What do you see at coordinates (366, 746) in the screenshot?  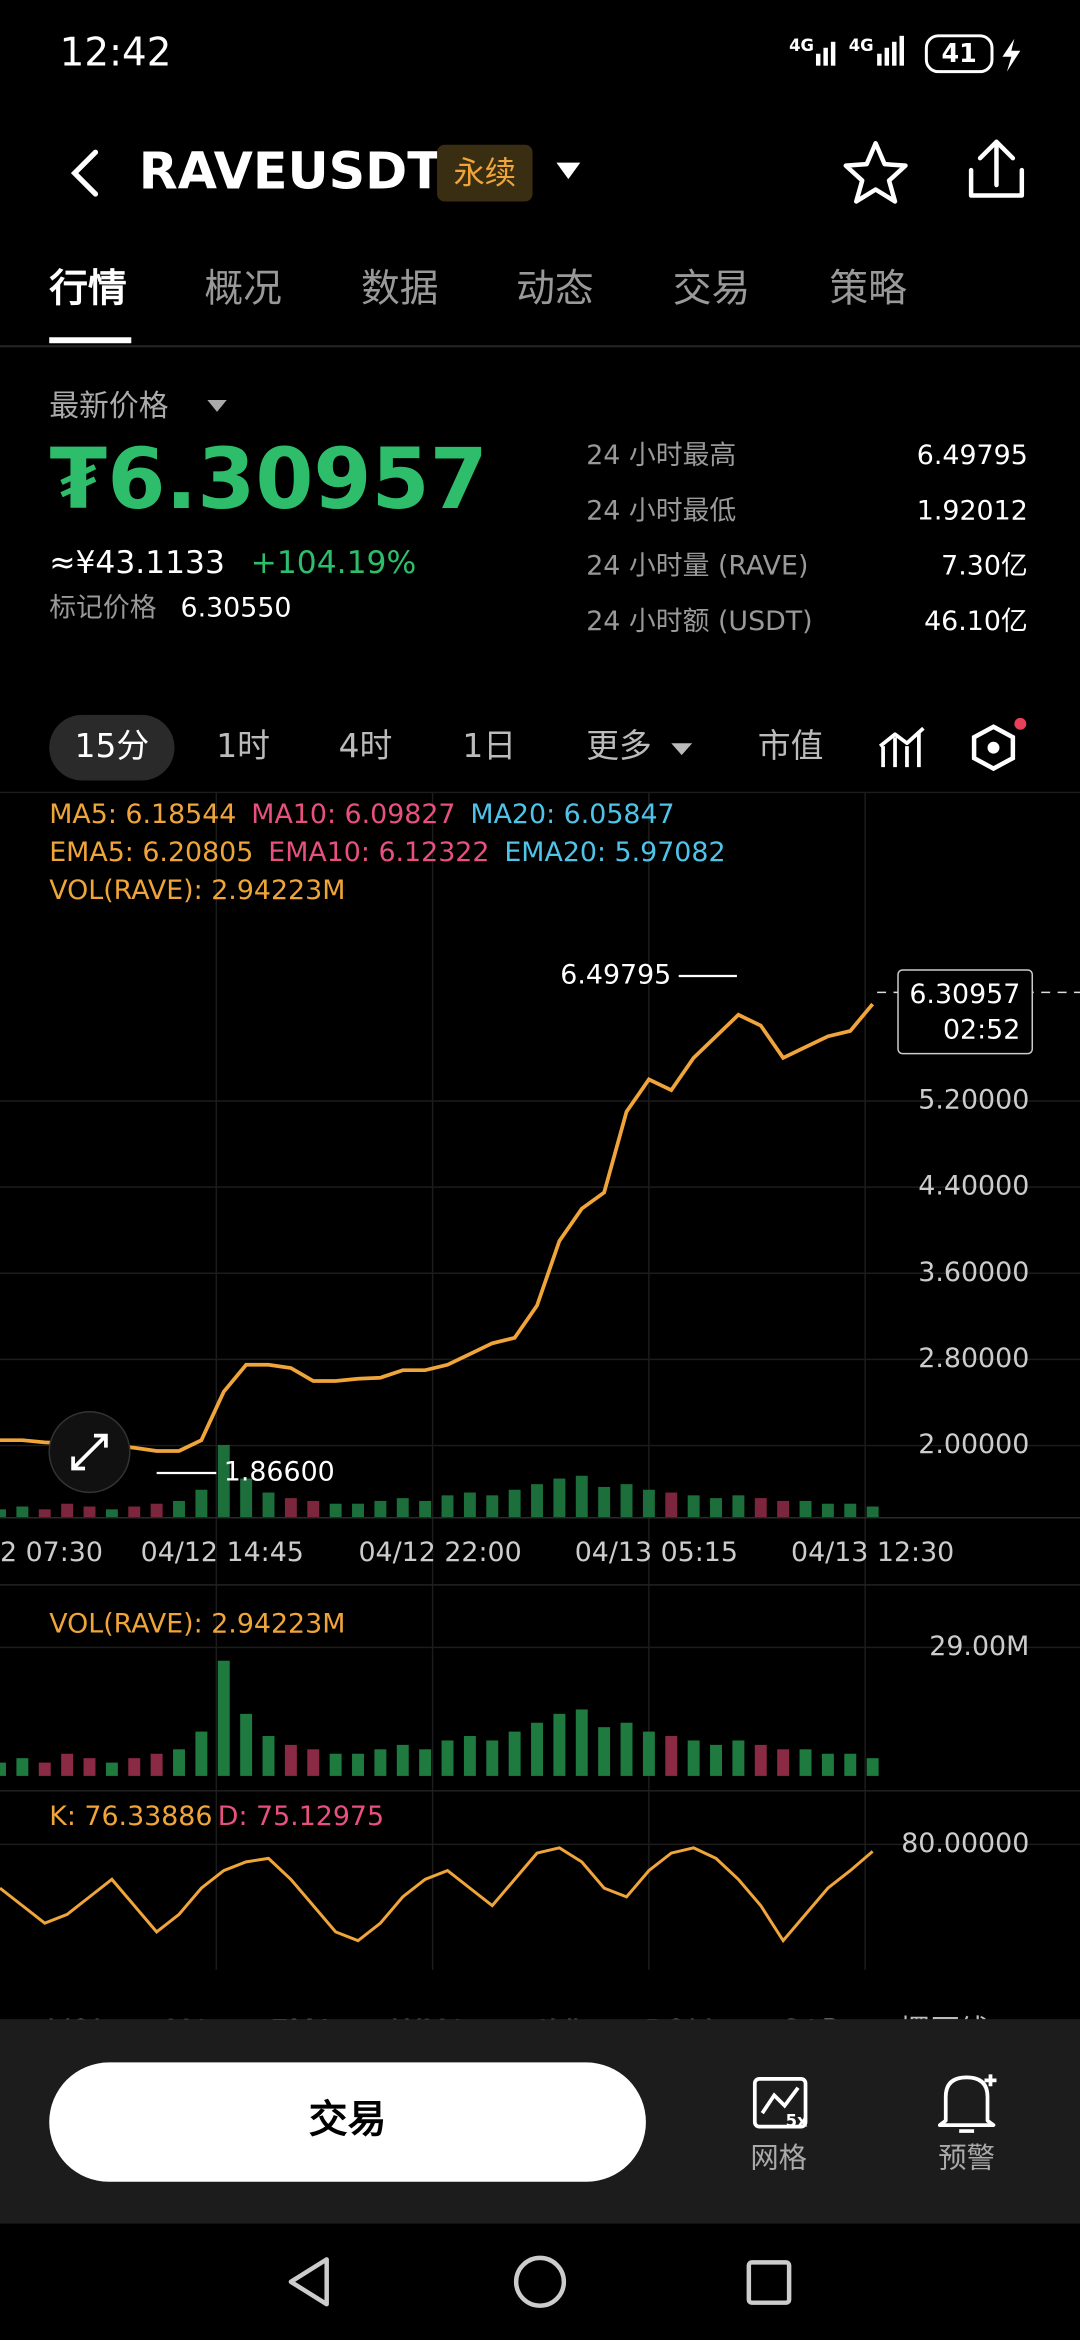 I see `interval: 4时` at bounding box center [366, 746].